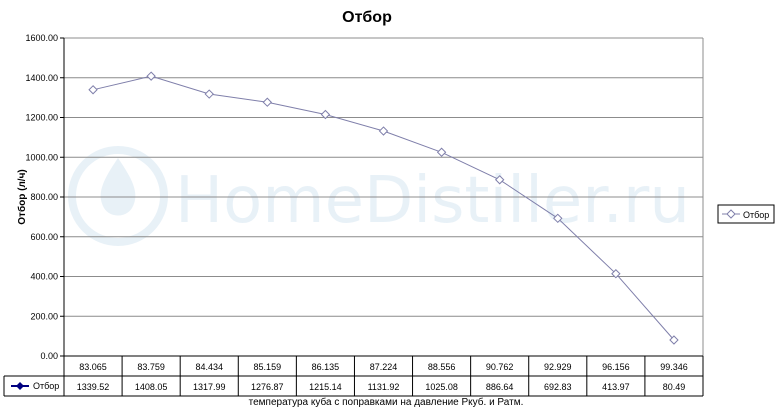 Image resolution: width=784 pixels, height=415 pixels. What do you see at coordinates (674, 367) in the screenshot?
I see `x-category-label: 99.346` at bounding box center [674, 367].